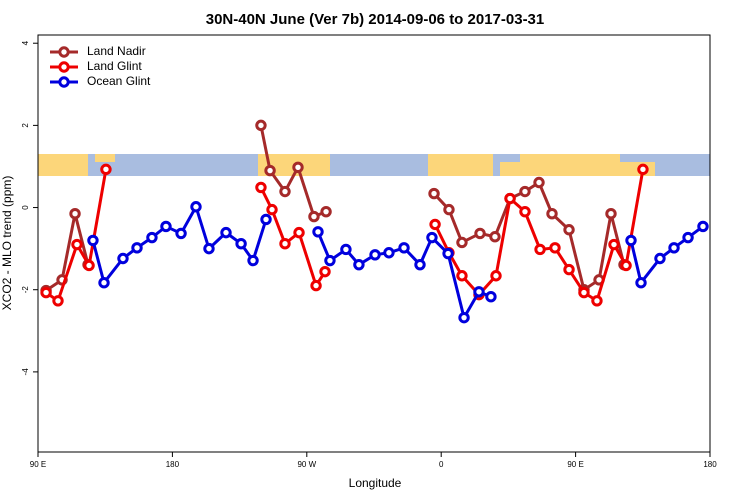 The height and width of the screenshot is (500, 750). I want to click on legend-label: Ocean Glint, so click(119, 81).